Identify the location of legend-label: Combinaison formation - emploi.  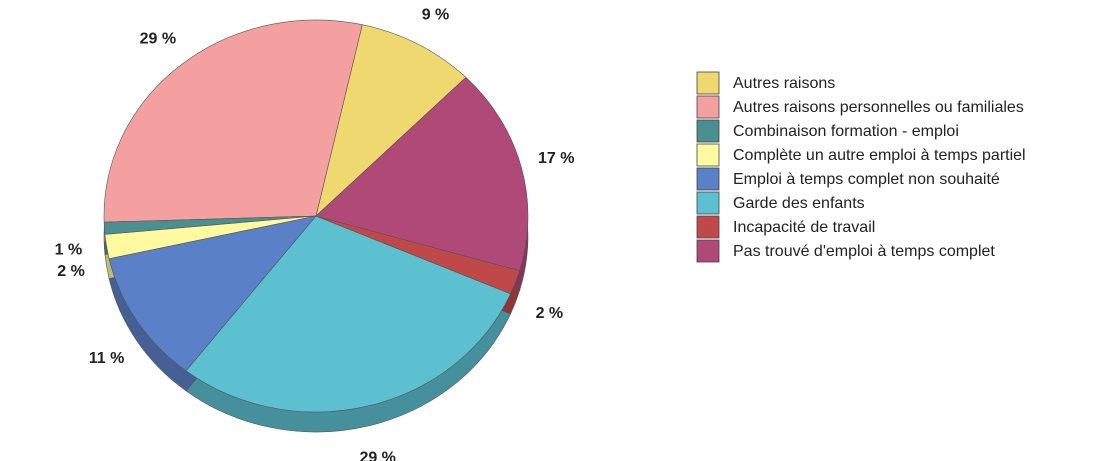
(846, 131).